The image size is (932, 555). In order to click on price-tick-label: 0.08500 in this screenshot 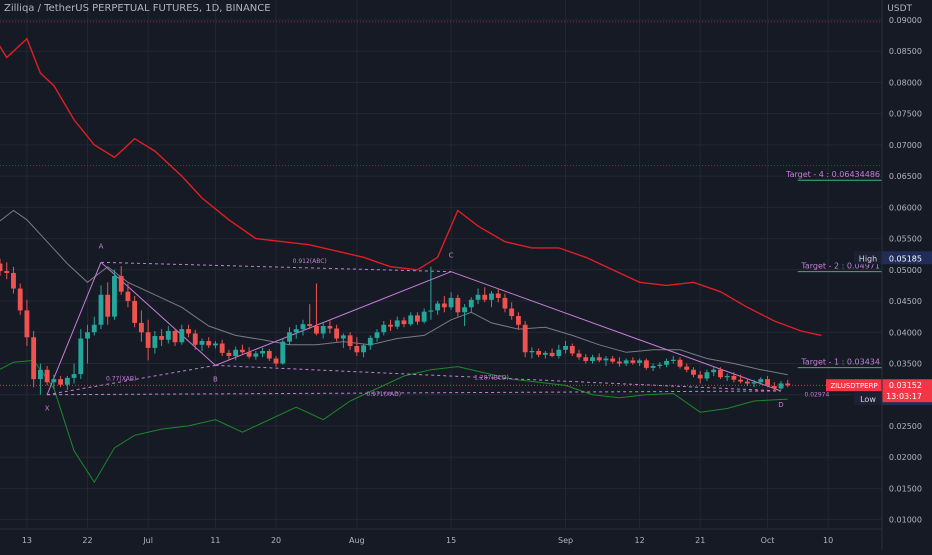, I will do `click(905, 51)`.